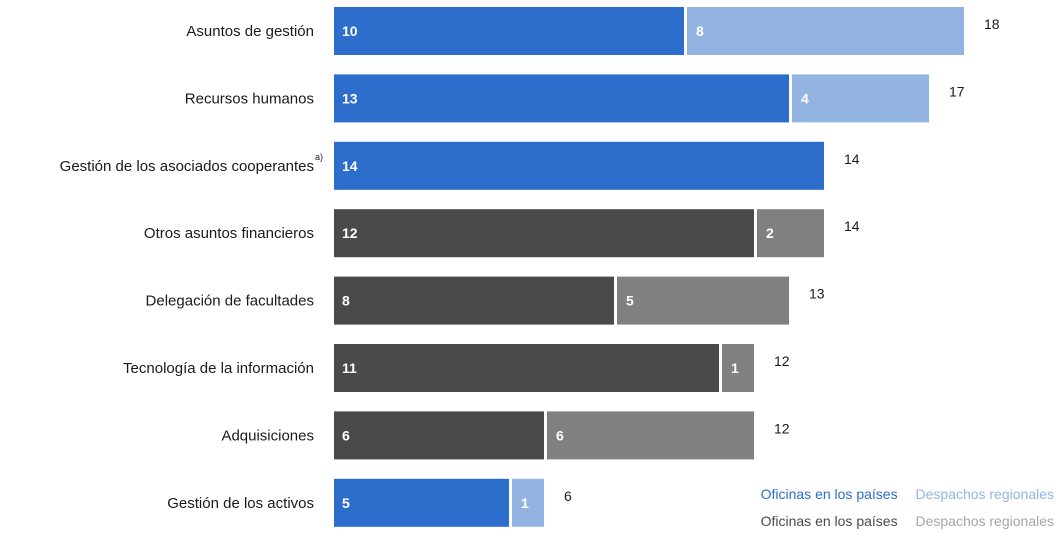  Describe the element at coordinates (984, 494) in the screenshot. I see `legend-blue-regional-offices: Despachos regionales` at that location.